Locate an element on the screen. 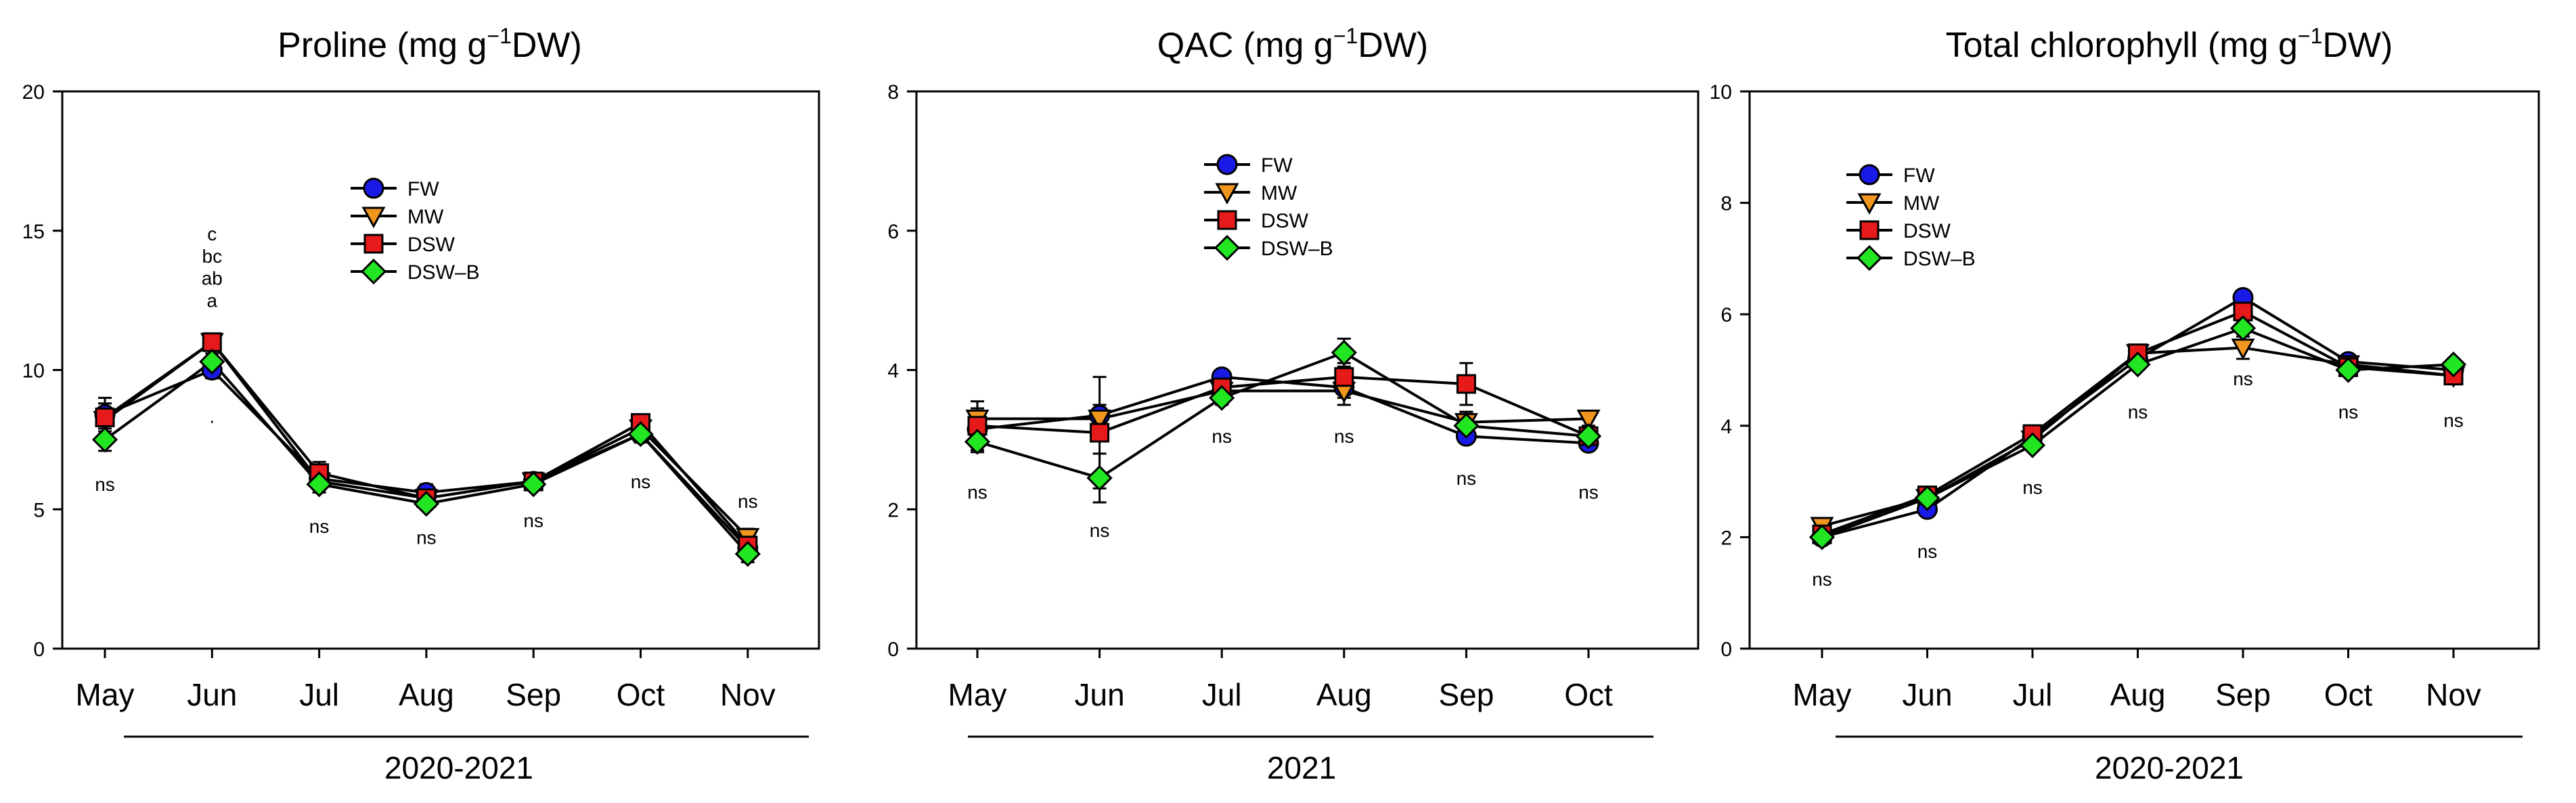 Image resolution: width=2576 pixels, height=803 pixels. legend-label: DSW is located at coordinates (431, 245).